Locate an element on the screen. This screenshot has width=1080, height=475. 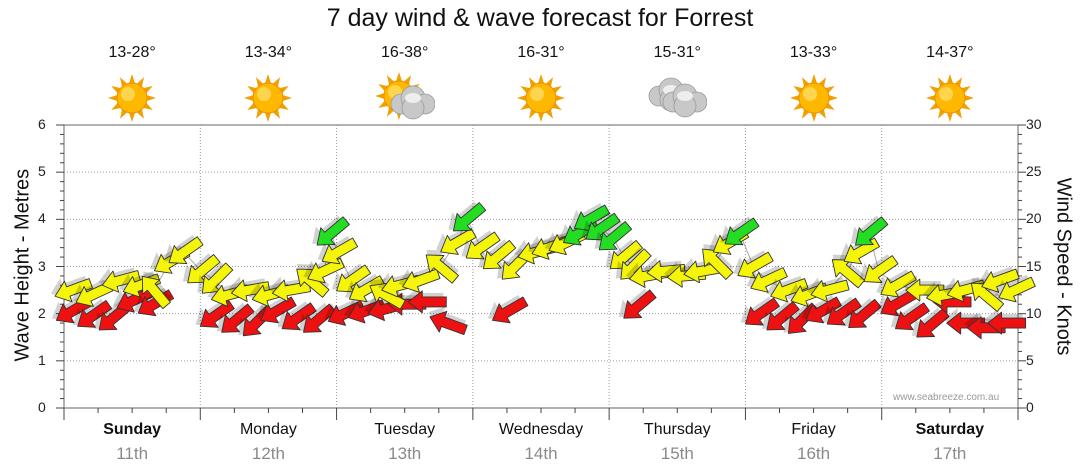
right-axis-tick-label: 5 is located at coordinates (1030, 359).